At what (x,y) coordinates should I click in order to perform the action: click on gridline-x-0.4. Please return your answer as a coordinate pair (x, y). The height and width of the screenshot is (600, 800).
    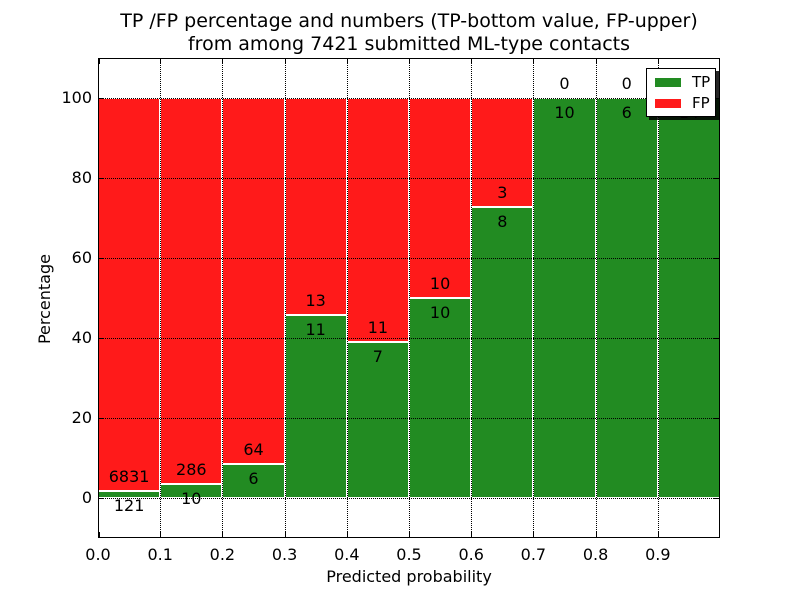
    Looking at the image, I should click on (347, 298).